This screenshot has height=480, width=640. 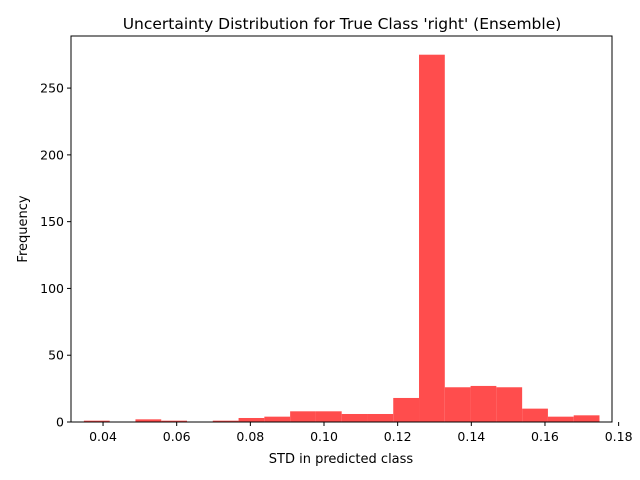 What do you see at coordinates (103, 436) in the screenshot?
I see `x-tick-label: 0.04` at bounding box center [103, 436].